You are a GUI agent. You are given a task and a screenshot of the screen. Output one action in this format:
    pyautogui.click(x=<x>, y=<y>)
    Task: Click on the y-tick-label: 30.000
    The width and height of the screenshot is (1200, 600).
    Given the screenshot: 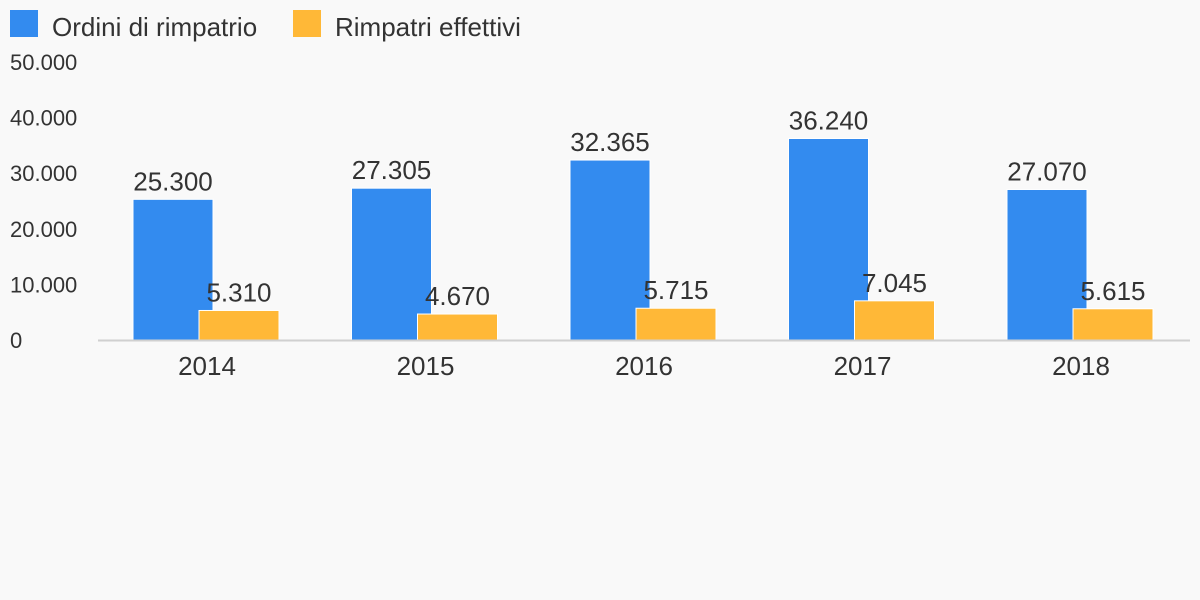 What is the action you would take?
    pyautogui.click(x=43, y=173)
    